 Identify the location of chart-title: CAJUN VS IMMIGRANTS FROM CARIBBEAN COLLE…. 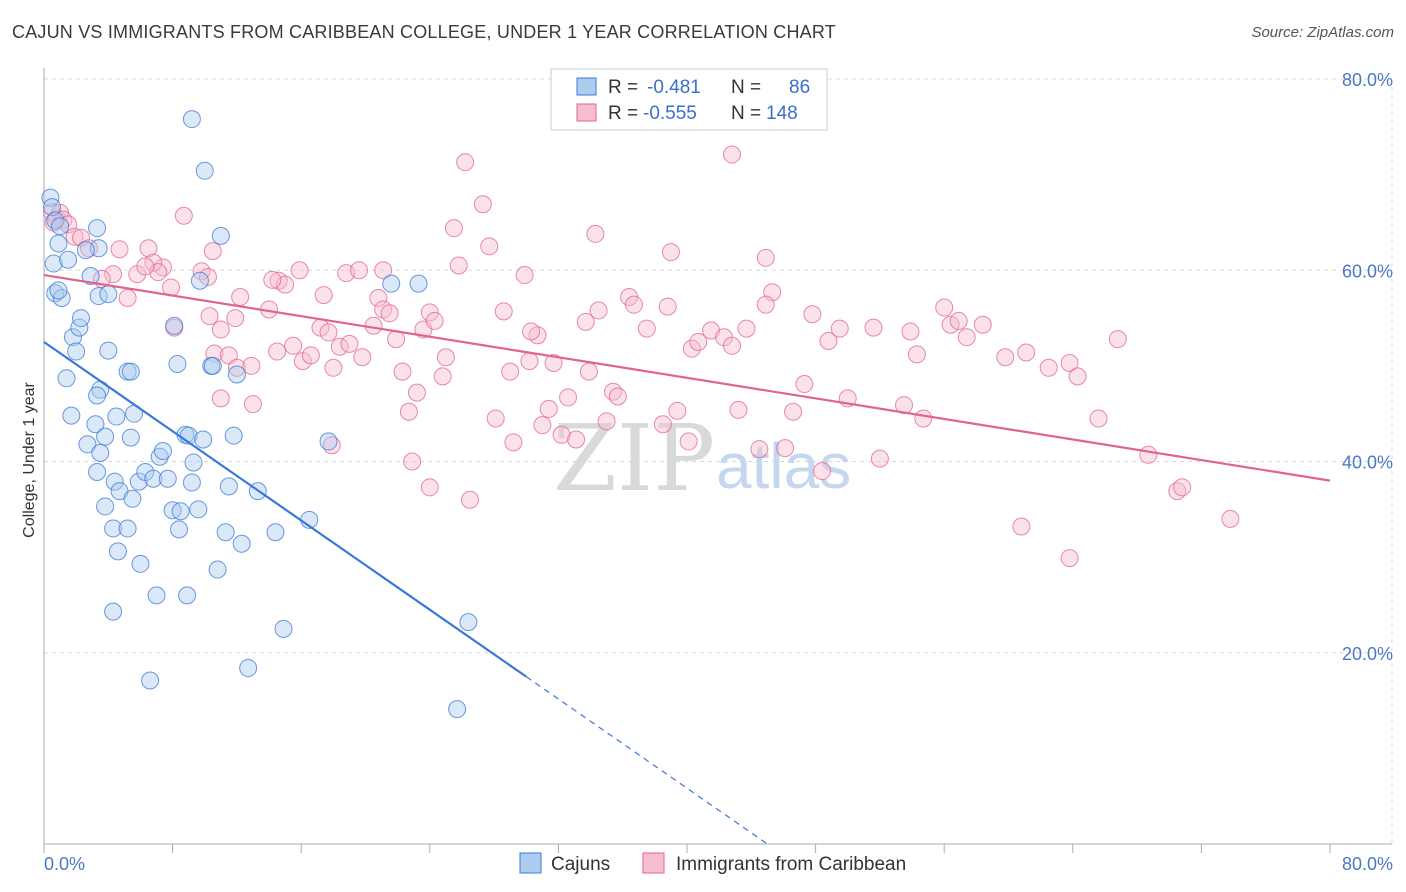
(424, 32).